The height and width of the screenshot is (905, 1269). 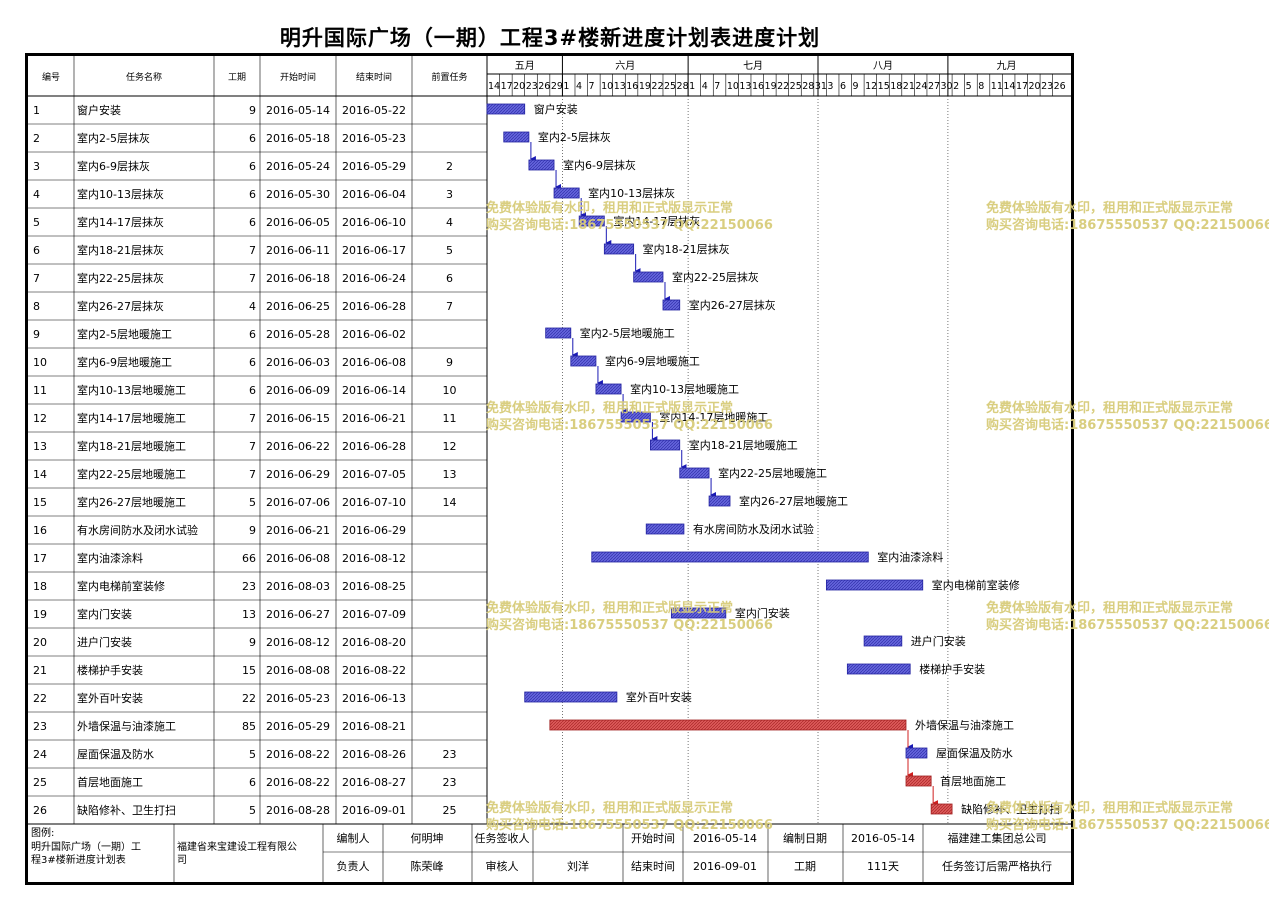 What do you see at coordinates (997, 838) in the screenshot?
I see `group-name: 福建建工集团总公司` at bounding box center [997, 838].